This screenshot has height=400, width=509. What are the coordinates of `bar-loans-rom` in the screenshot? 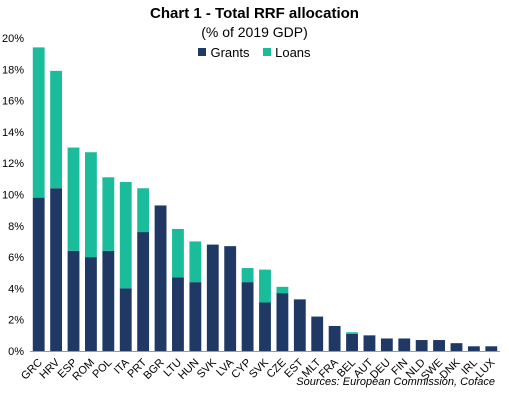 It's located at (91, 205).